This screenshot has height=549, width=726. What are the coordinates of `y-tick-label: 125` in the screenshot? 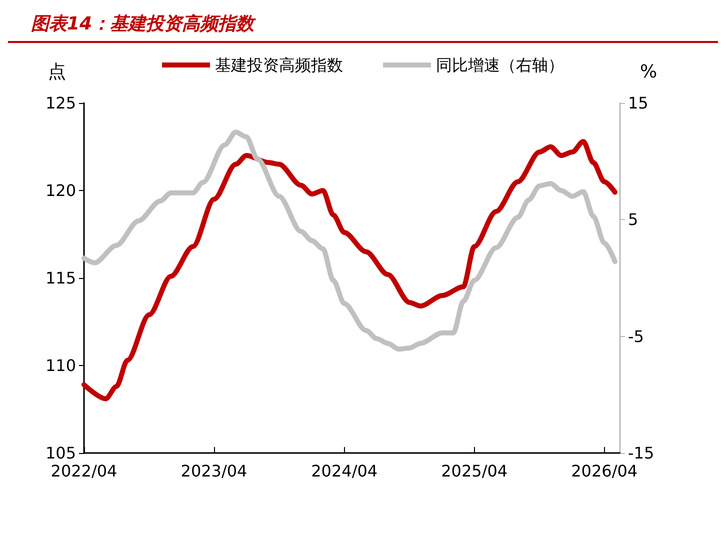 It's located at (60, 103).